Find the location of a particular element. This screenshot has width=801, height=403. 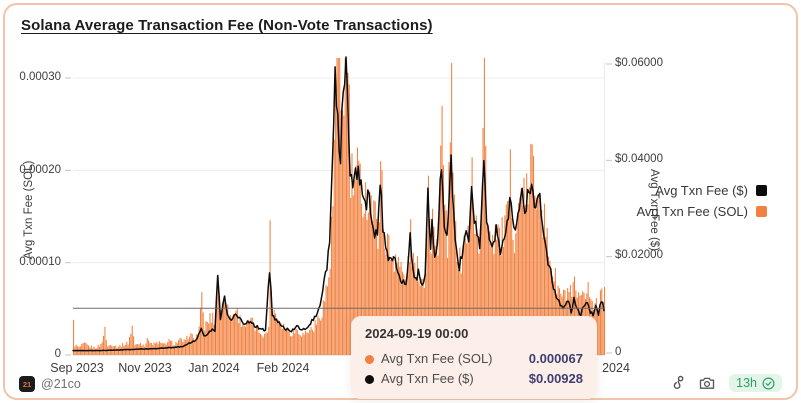

fork-icon is located at coordinates (677, 383).